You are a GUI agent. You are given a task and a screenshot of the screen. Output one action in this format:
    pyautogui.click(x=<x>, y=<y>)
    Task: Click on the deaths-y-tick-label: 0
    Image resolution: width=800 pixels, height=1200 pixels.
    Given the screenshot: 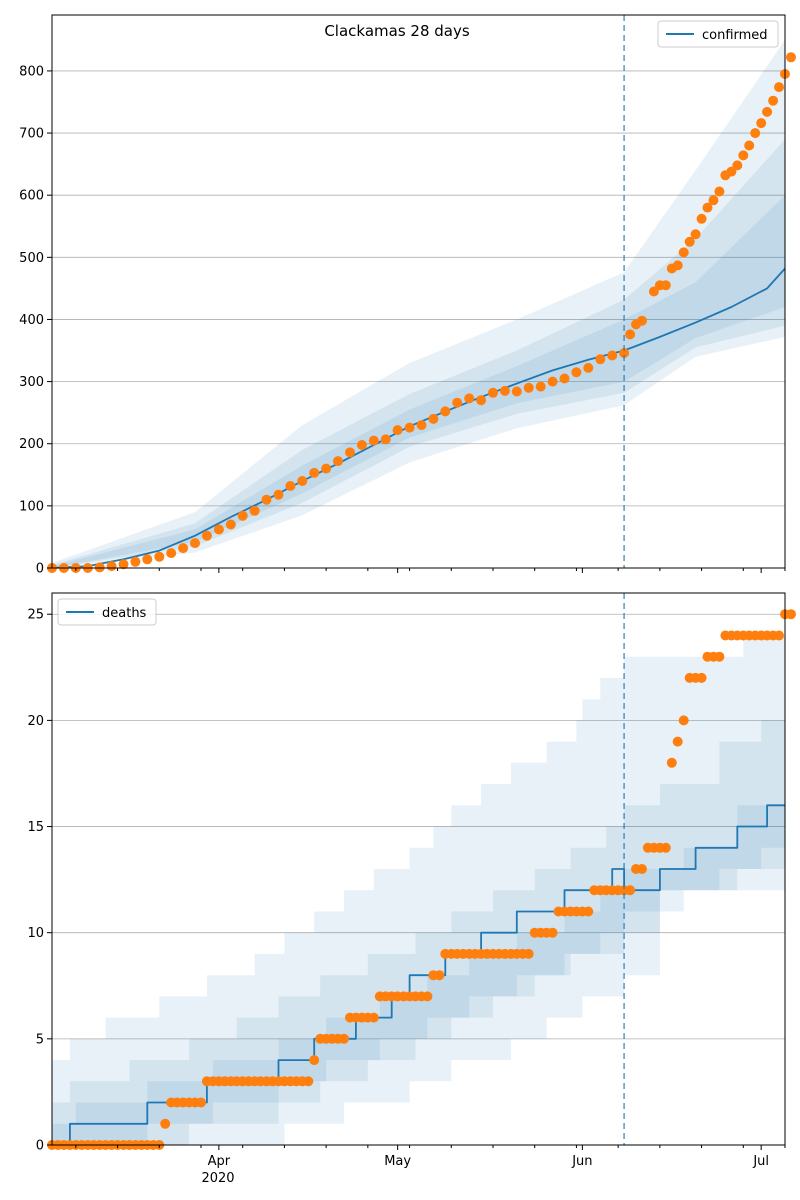 What is the action you would take?
    pyautogui.click(x=40, y=1146)
    